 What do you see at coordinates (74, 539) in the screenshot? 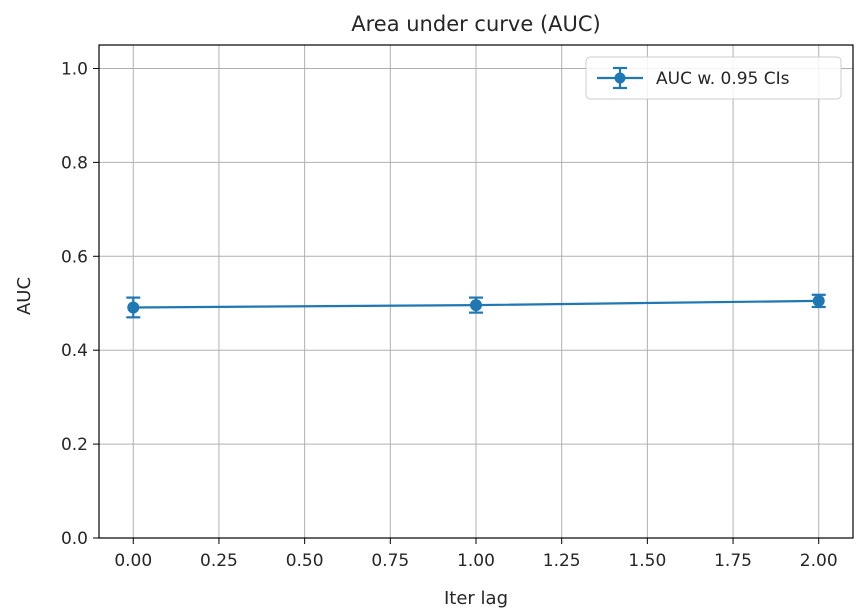
I see `y-tick-label-0: 0.0` at bounding box center [74, 539].